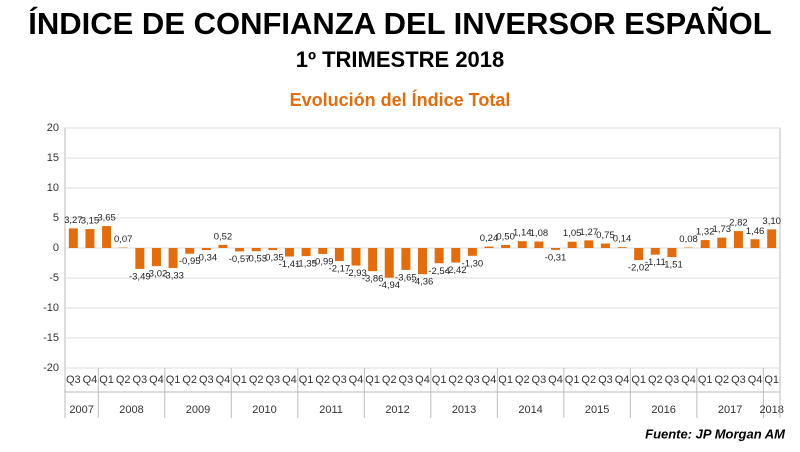 This screenshot has width=800, height=452. I want to click on year-label: 2015, so click(597, 410).